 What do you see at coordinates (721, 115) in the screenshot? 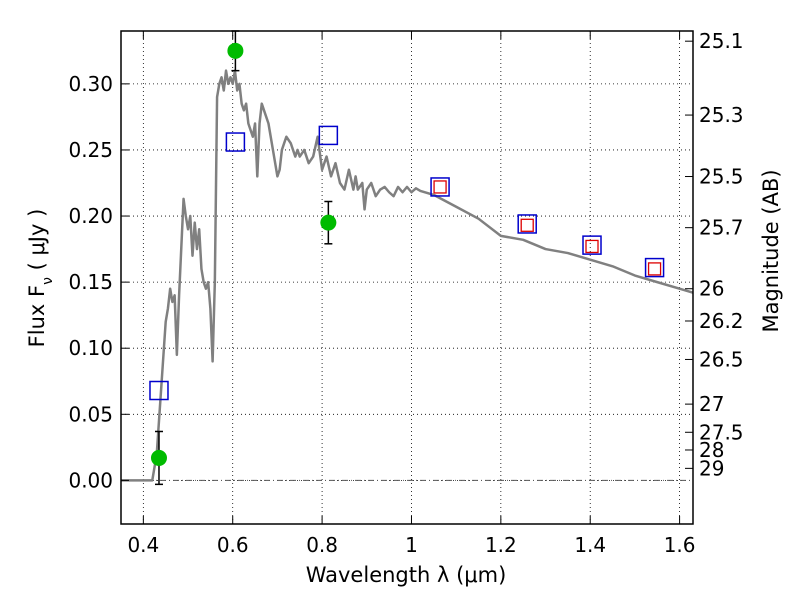
I see `magnitude-tick-label: 25.3` at bounding box center [721, 115].